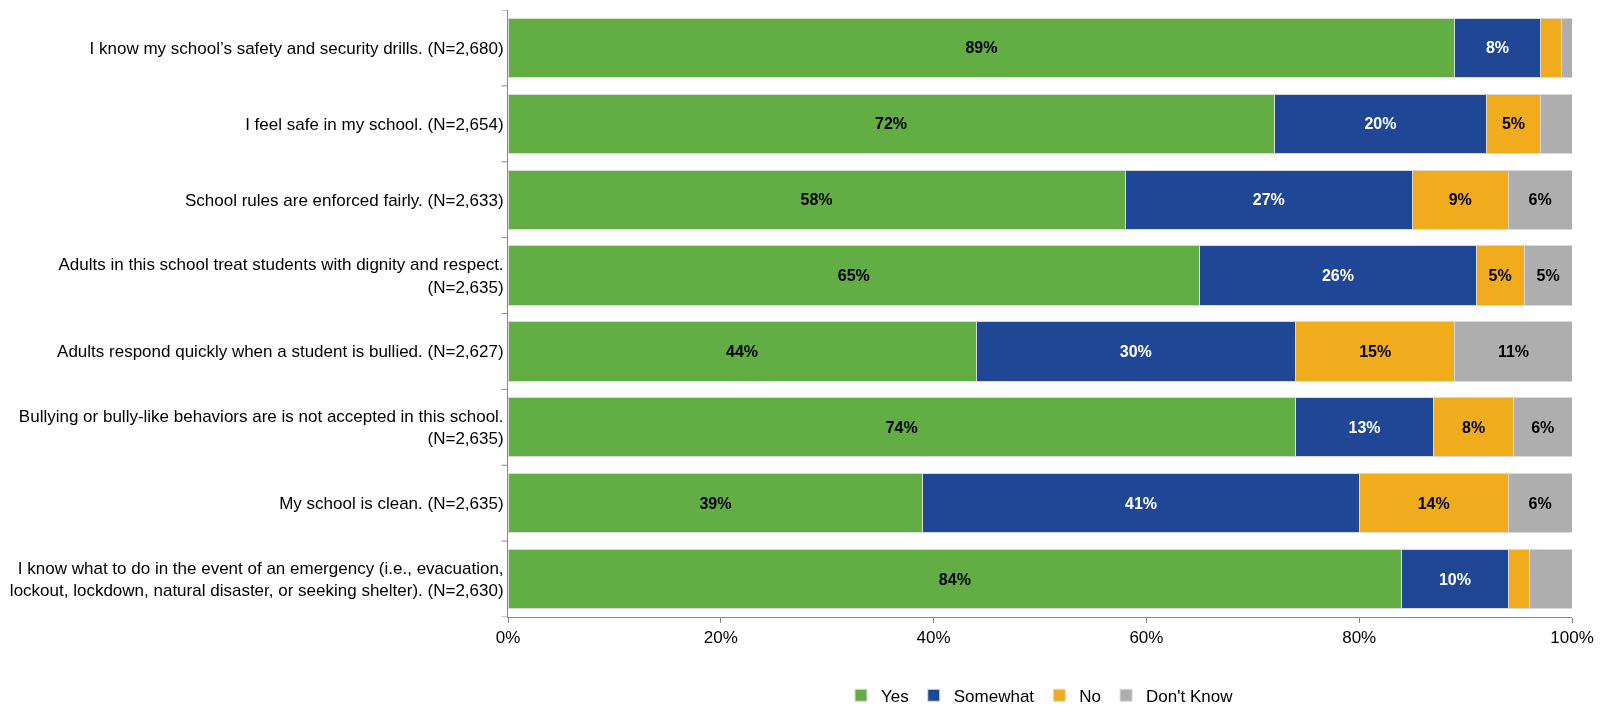  Describe the element at coordinates (895, 696) in the screenshot. I see `legend-label: Yes` at that location.